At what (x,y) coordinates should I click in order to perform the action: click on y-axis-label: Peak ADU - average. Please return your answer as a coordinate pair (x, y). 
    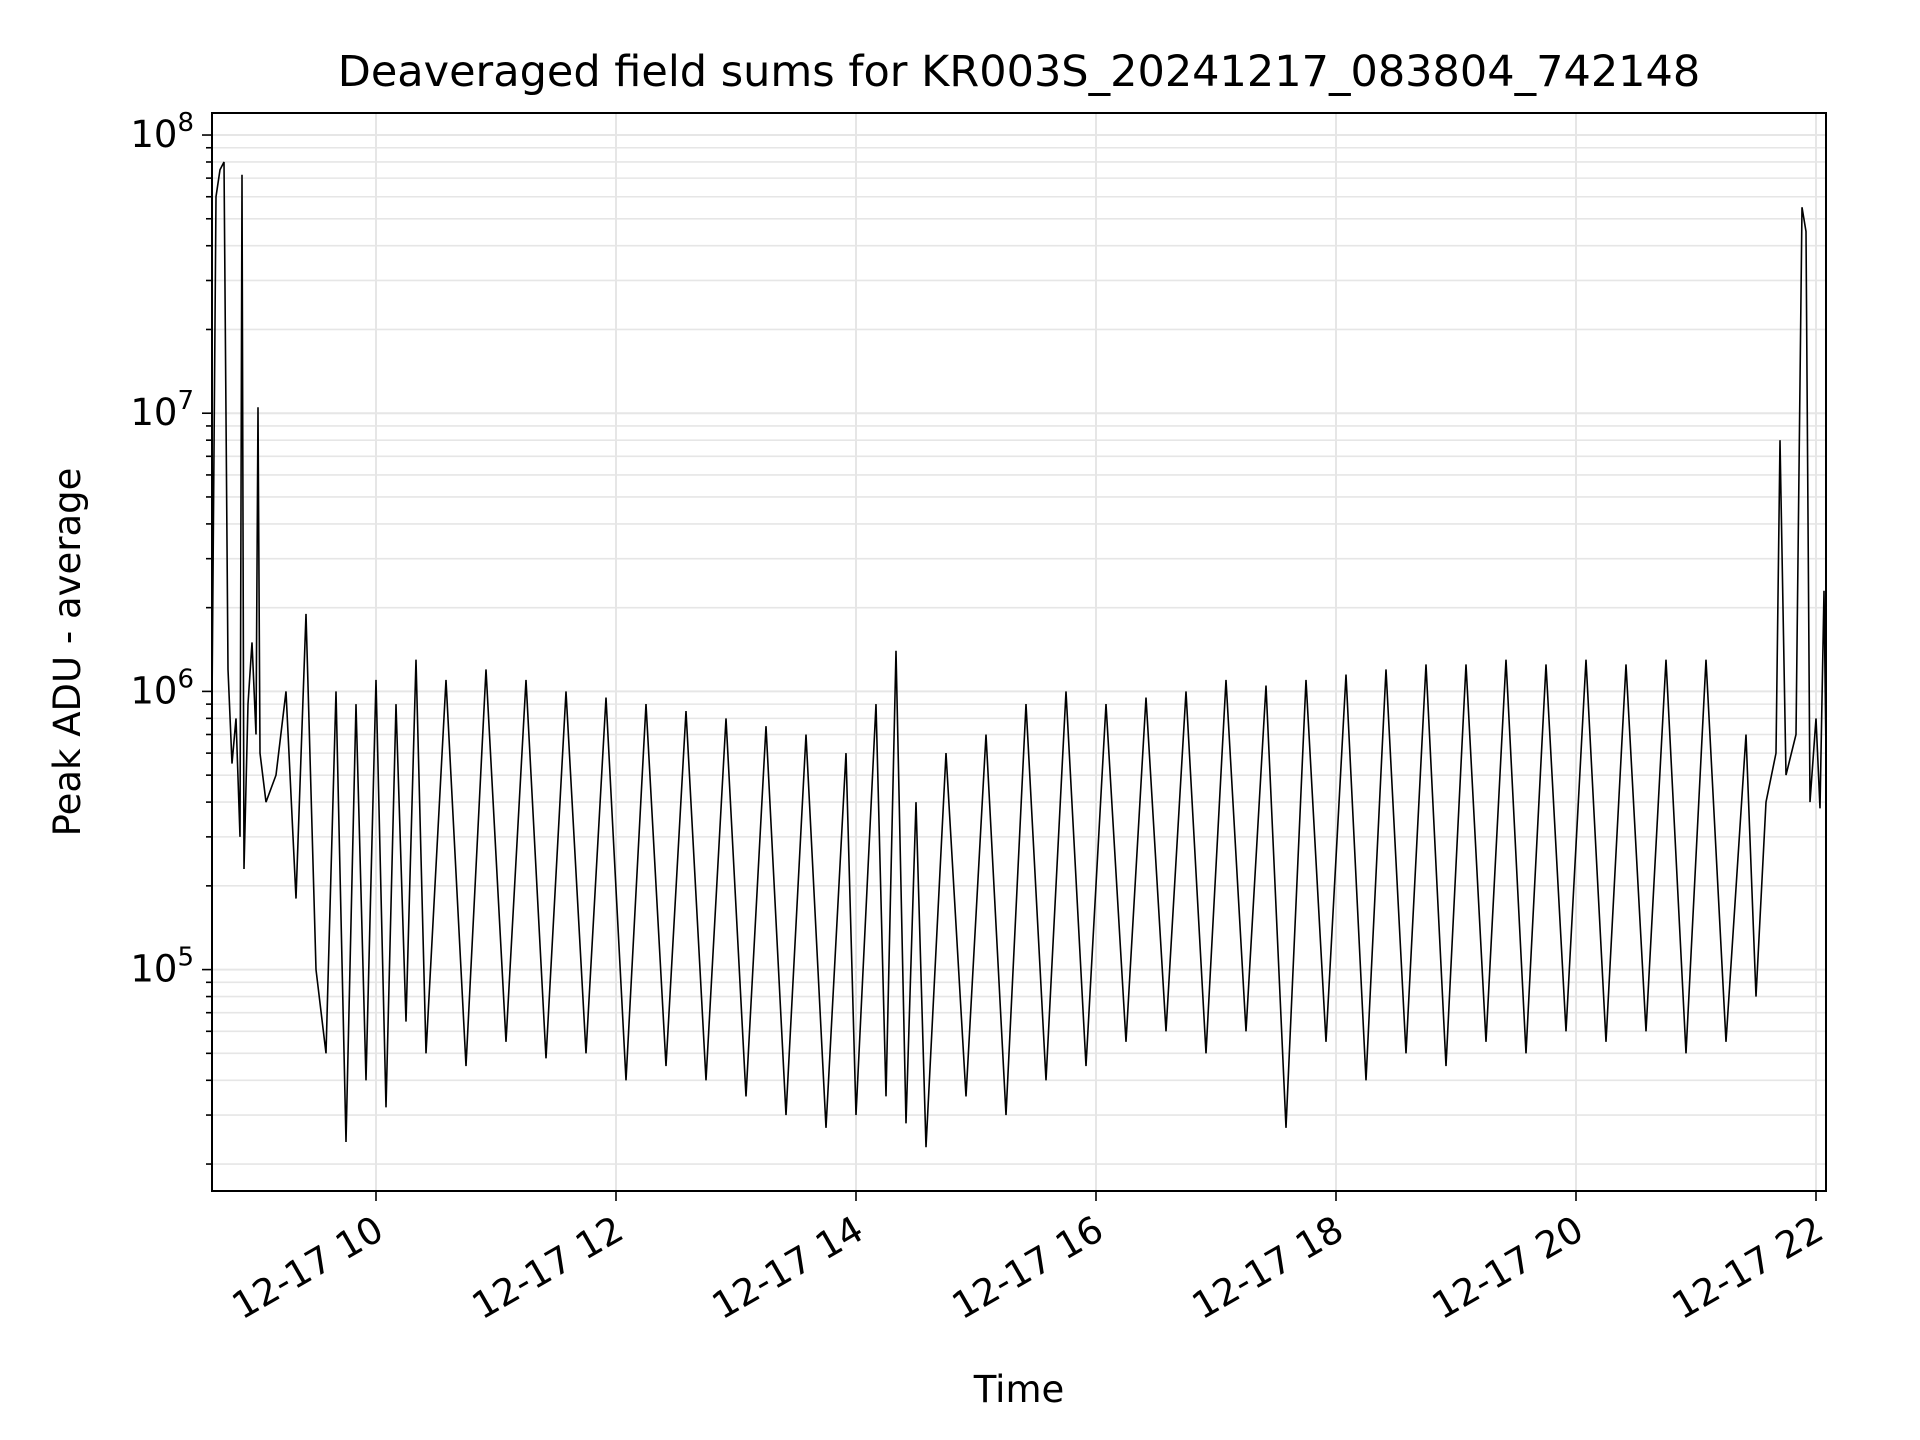
    Looking at the image, I should click on (67, 652).